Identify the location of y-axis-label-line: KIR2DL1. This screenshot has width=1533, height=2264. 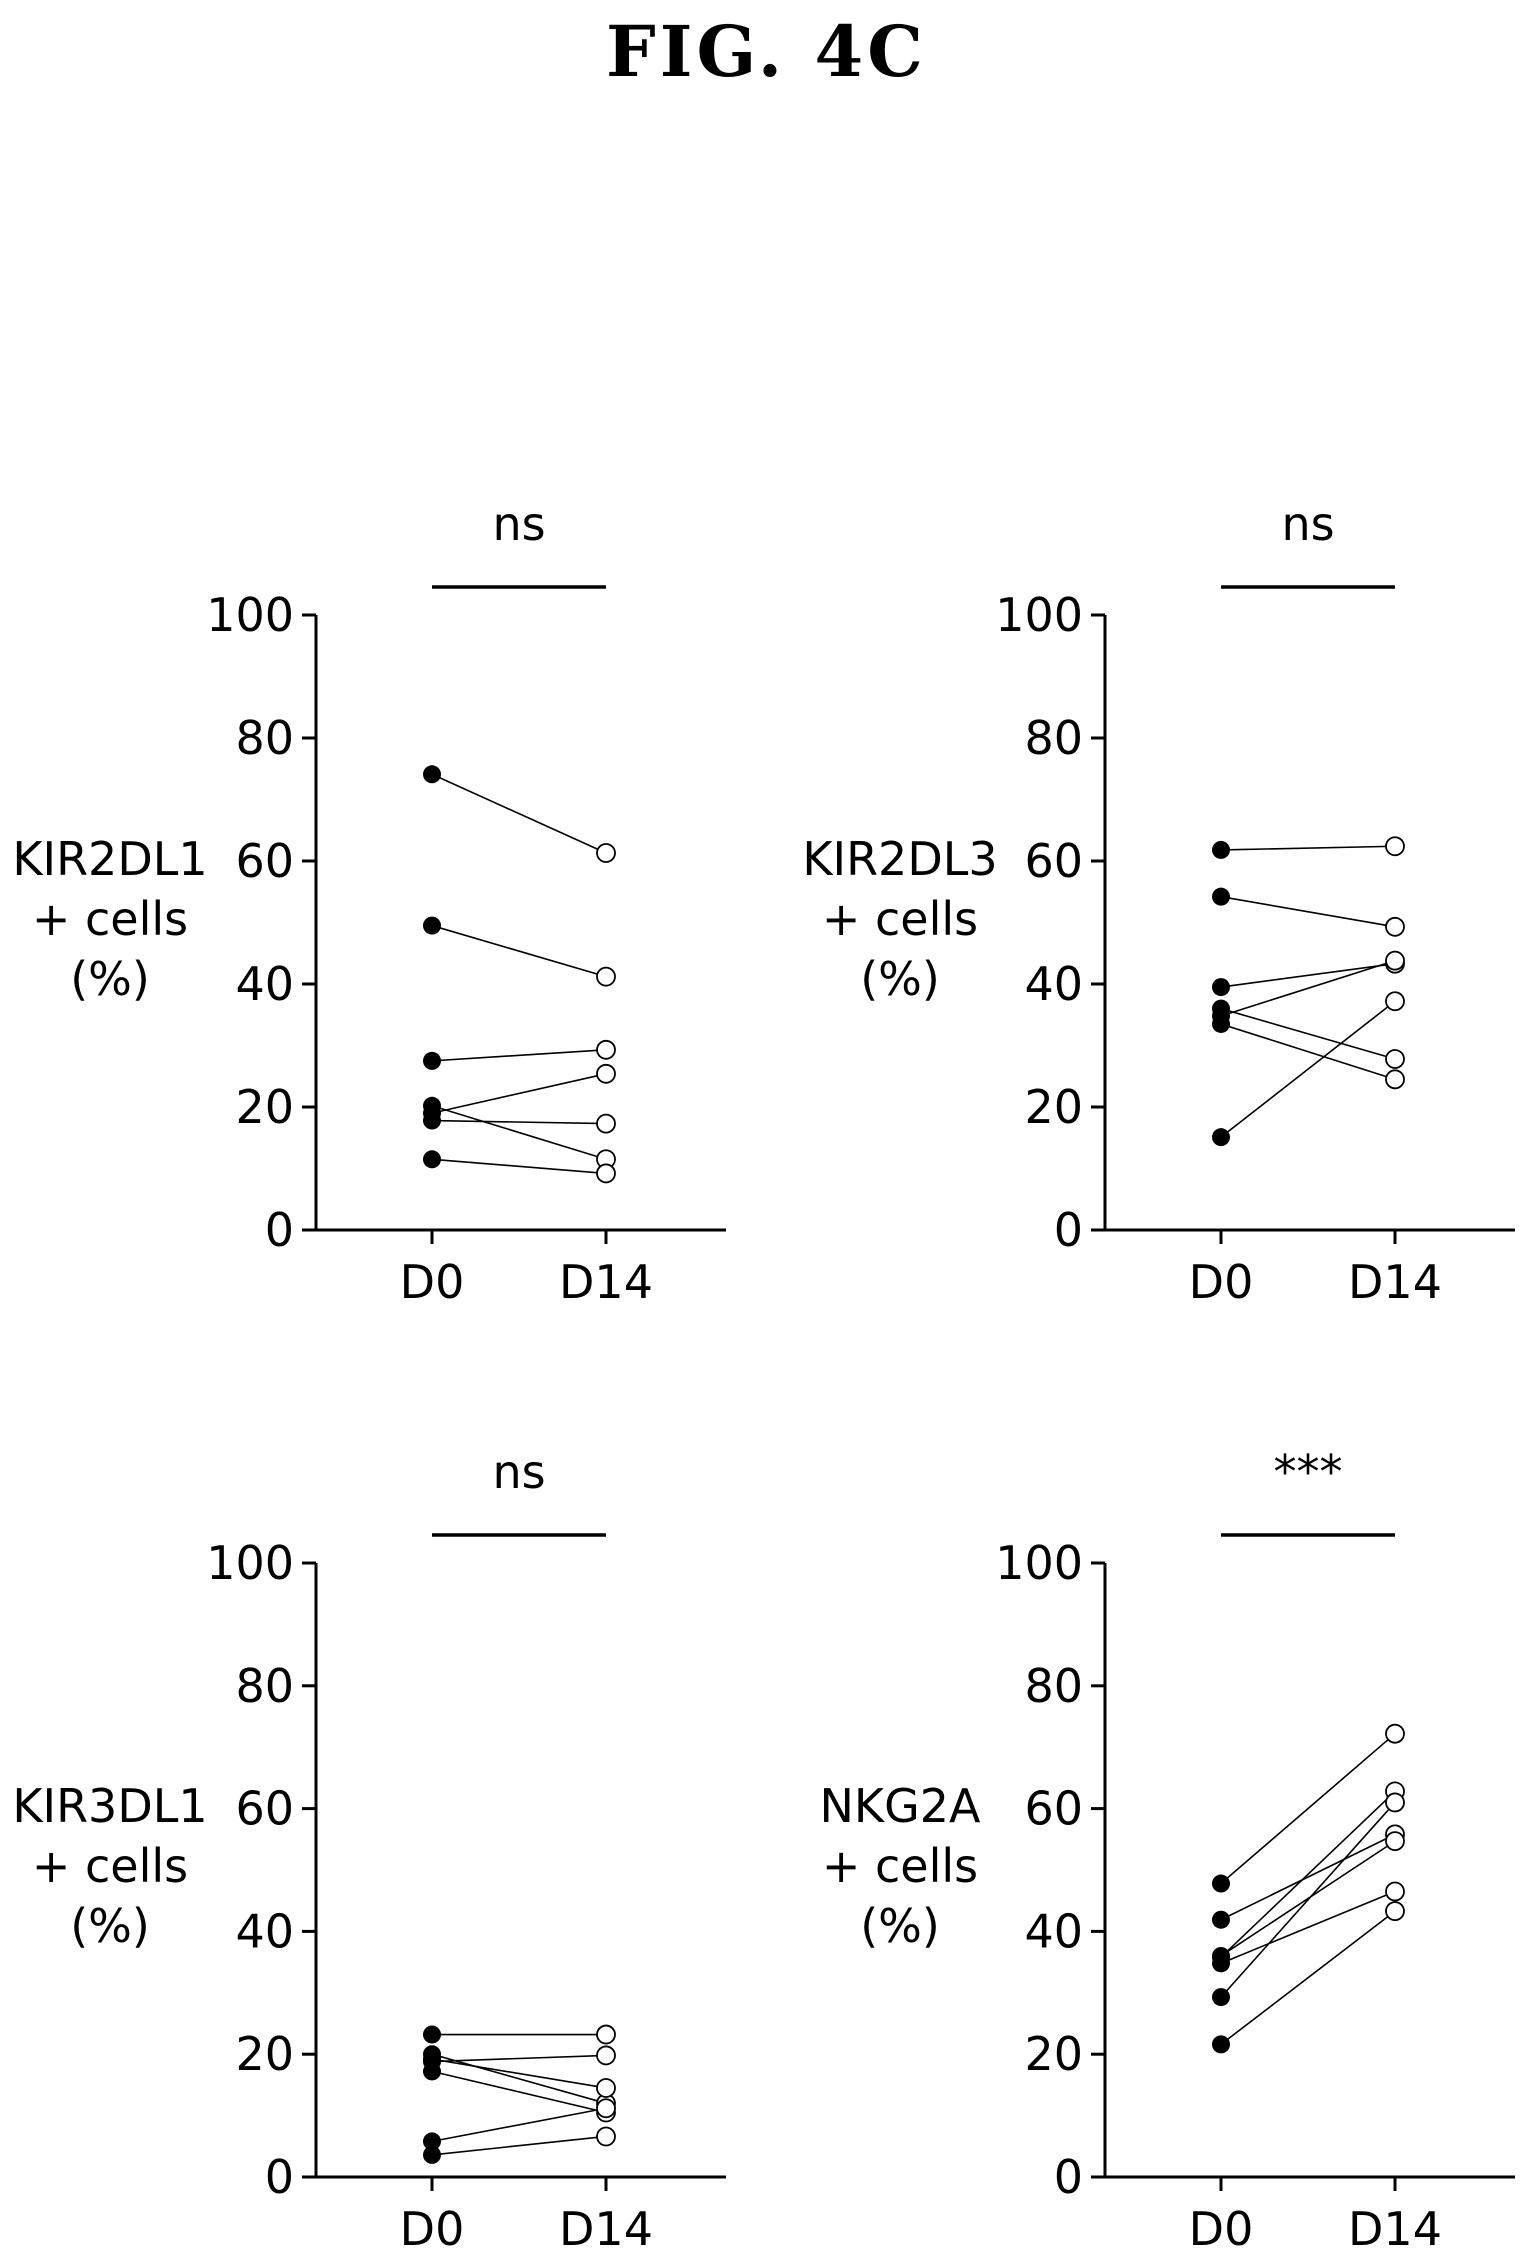
(109, 859).